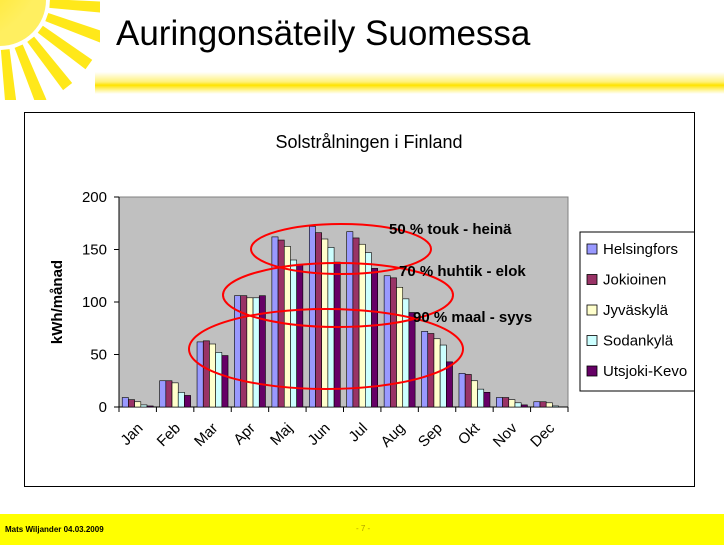 Image resolution: width=724 pixels, height=545 pixels. I want to click on x-tick-label: Aug, so click(393, 435).